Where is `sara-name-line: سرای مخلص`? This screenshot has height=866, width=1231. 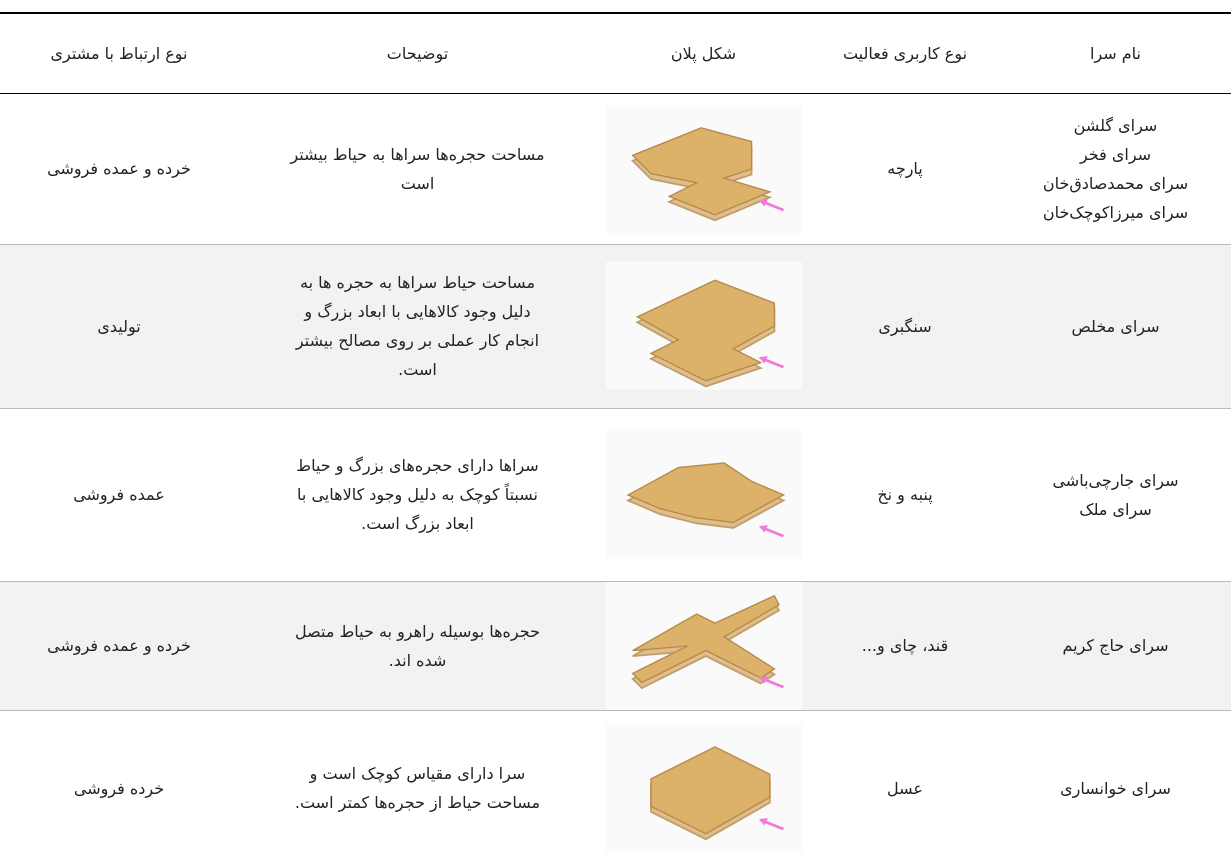
sara-name-line: سرای مخلص is located at coordinates (1115, 326).